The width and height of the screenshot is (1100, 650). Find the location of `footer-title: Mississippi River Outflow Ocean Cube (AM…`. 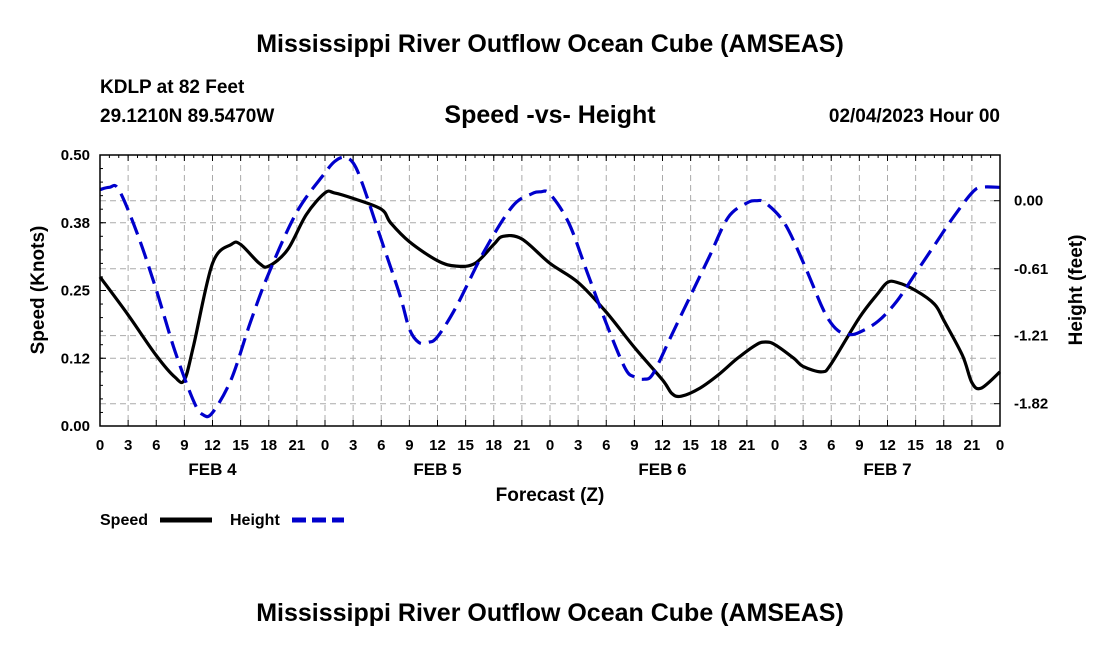

footer-title: Mississippi River Outflow Ocean Cube (AM… is located at coordinates (550, 613).